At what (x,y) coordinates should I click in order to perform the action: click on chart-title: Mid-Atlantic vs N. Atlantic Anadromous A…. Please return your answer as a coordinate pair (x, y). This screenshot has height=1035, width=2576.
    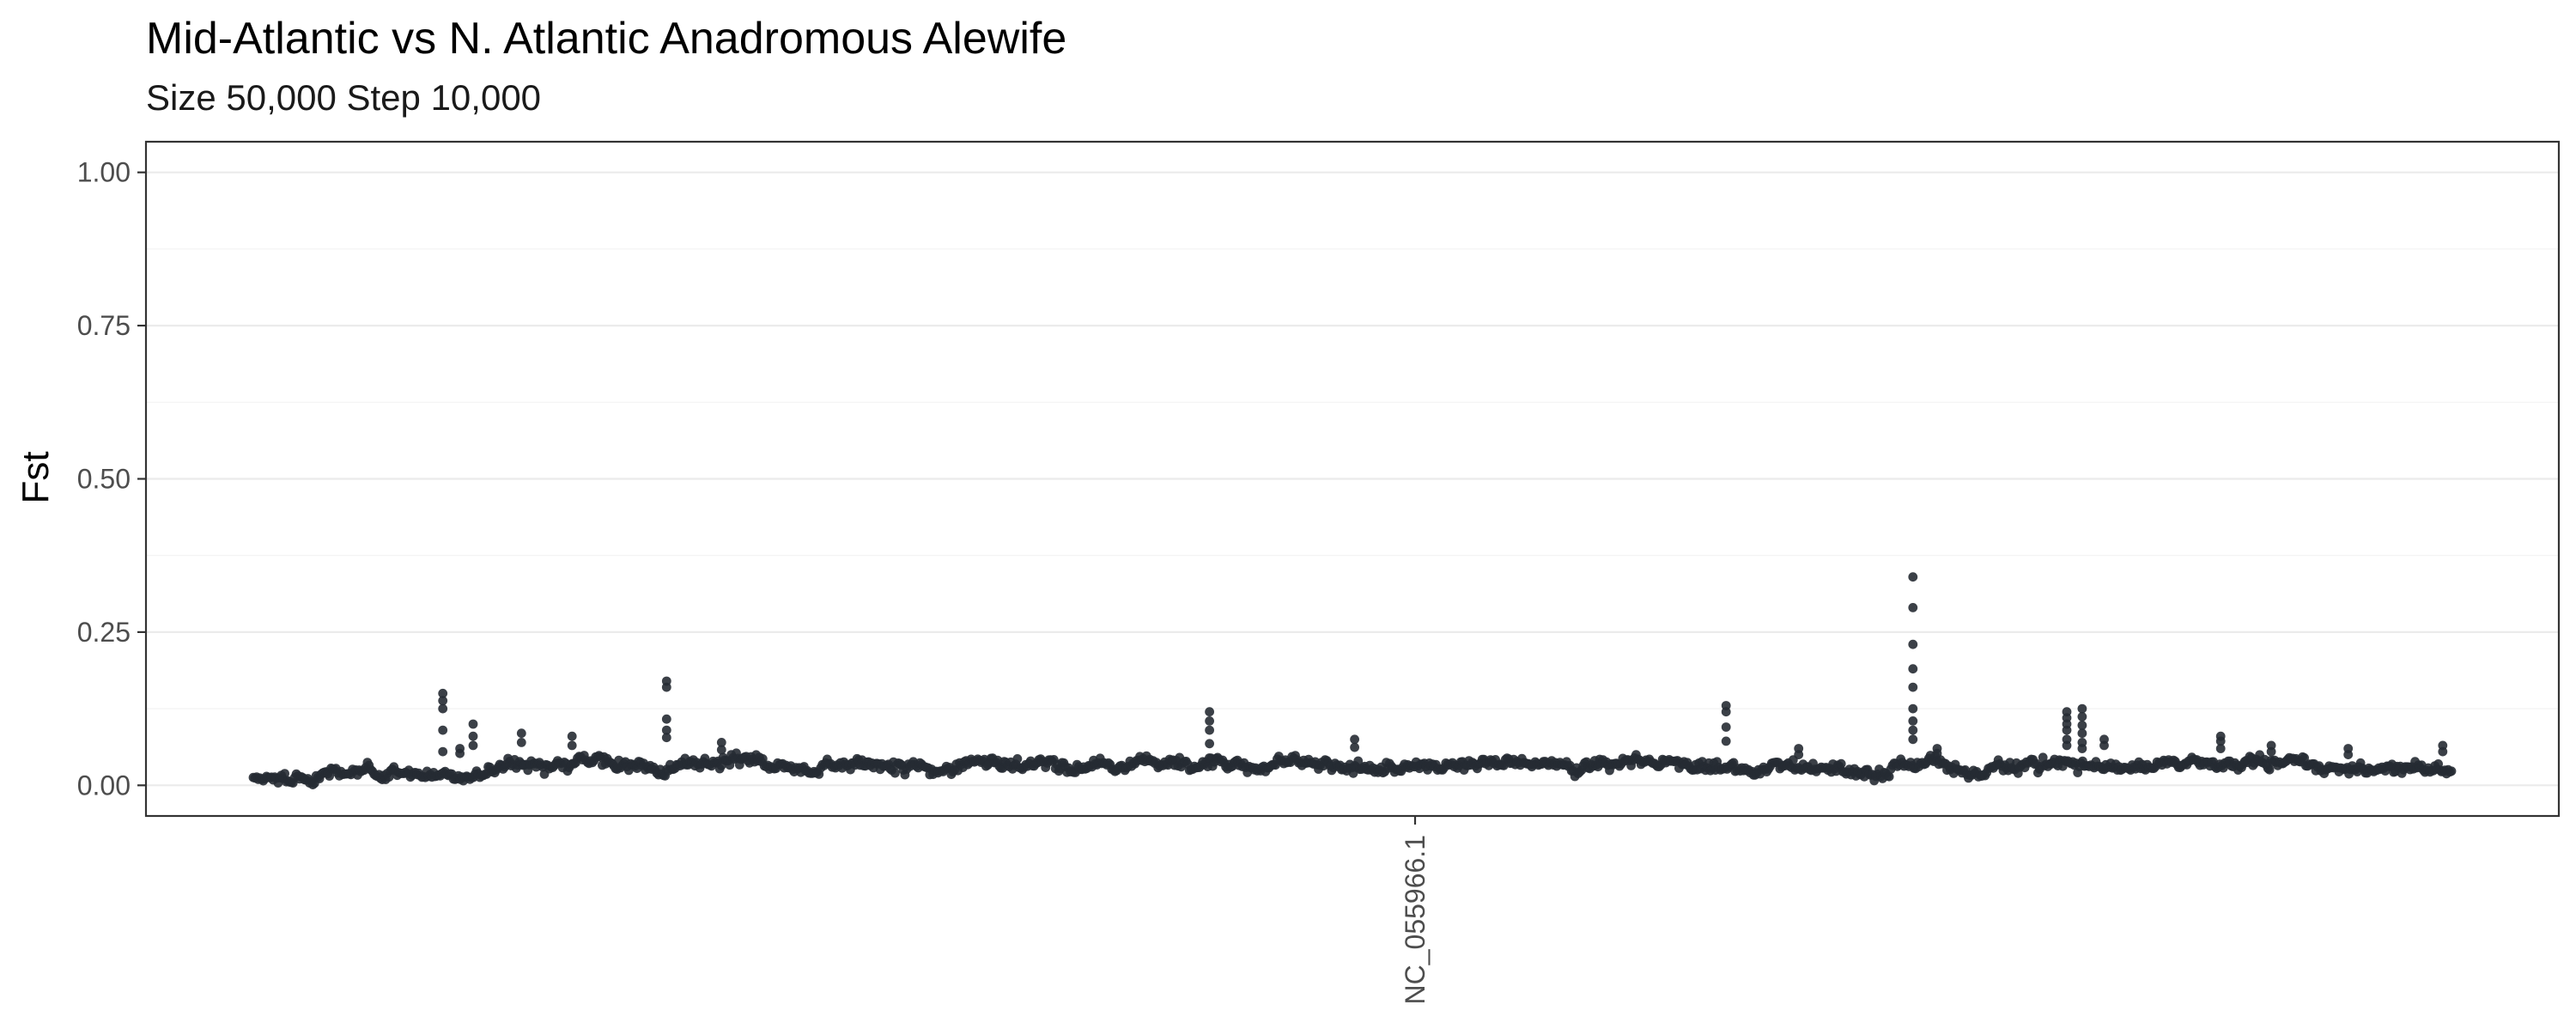
    Looking at the image, I should click on (606, 39).